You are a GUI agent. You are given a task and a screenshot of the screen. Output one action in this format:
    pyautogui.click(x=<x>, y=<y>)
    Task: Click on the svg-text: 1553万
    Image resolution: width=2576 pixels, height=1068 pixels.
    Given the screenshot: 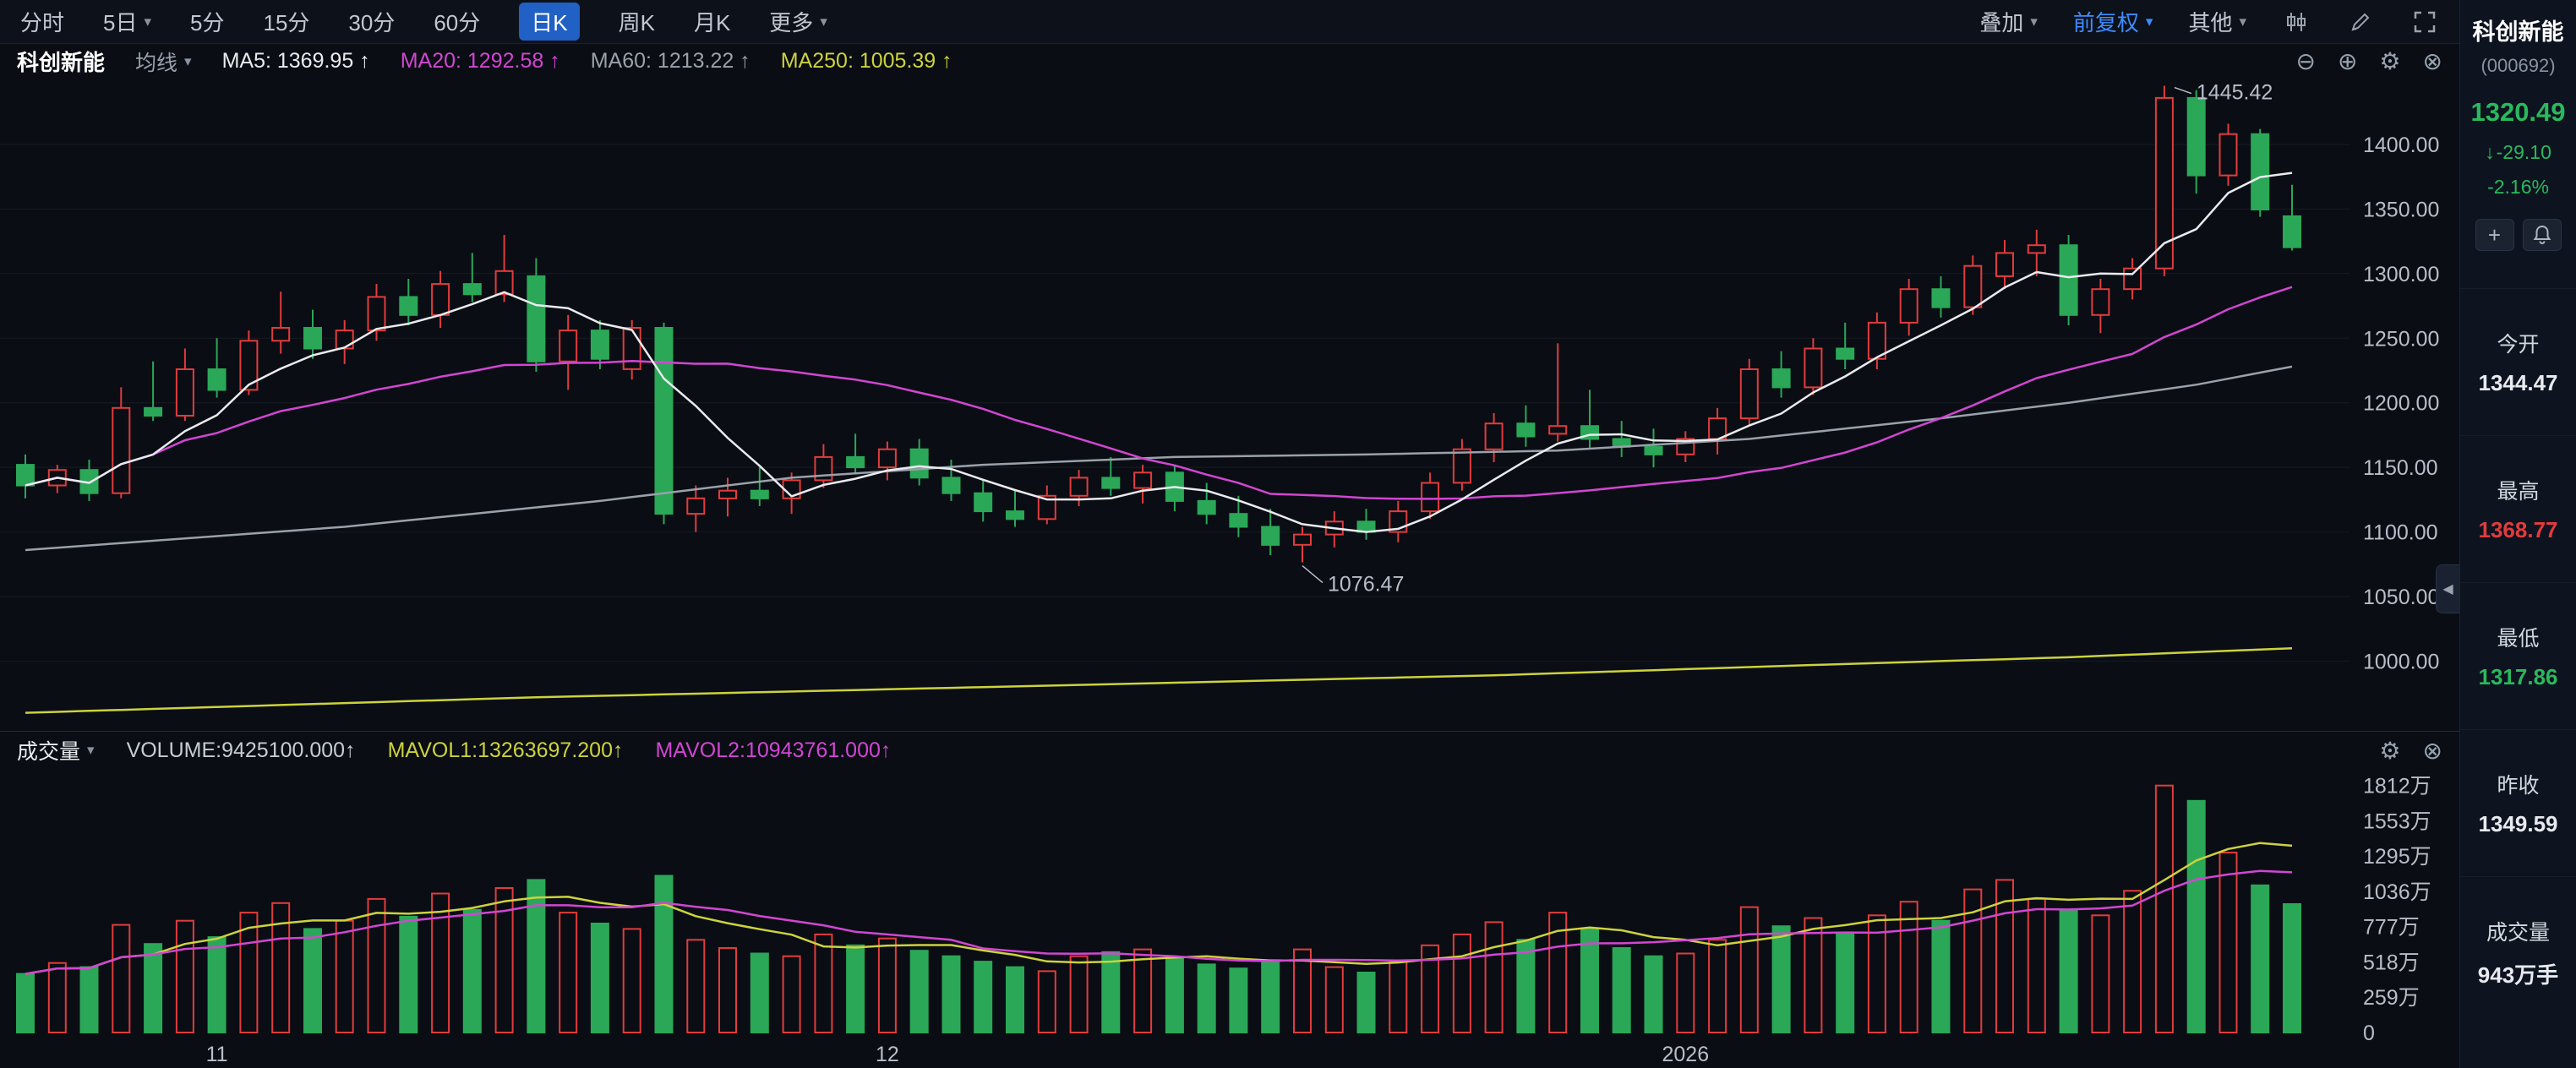 What is the action you would take?
    pyautogui.click(x=2397, y=822)
    